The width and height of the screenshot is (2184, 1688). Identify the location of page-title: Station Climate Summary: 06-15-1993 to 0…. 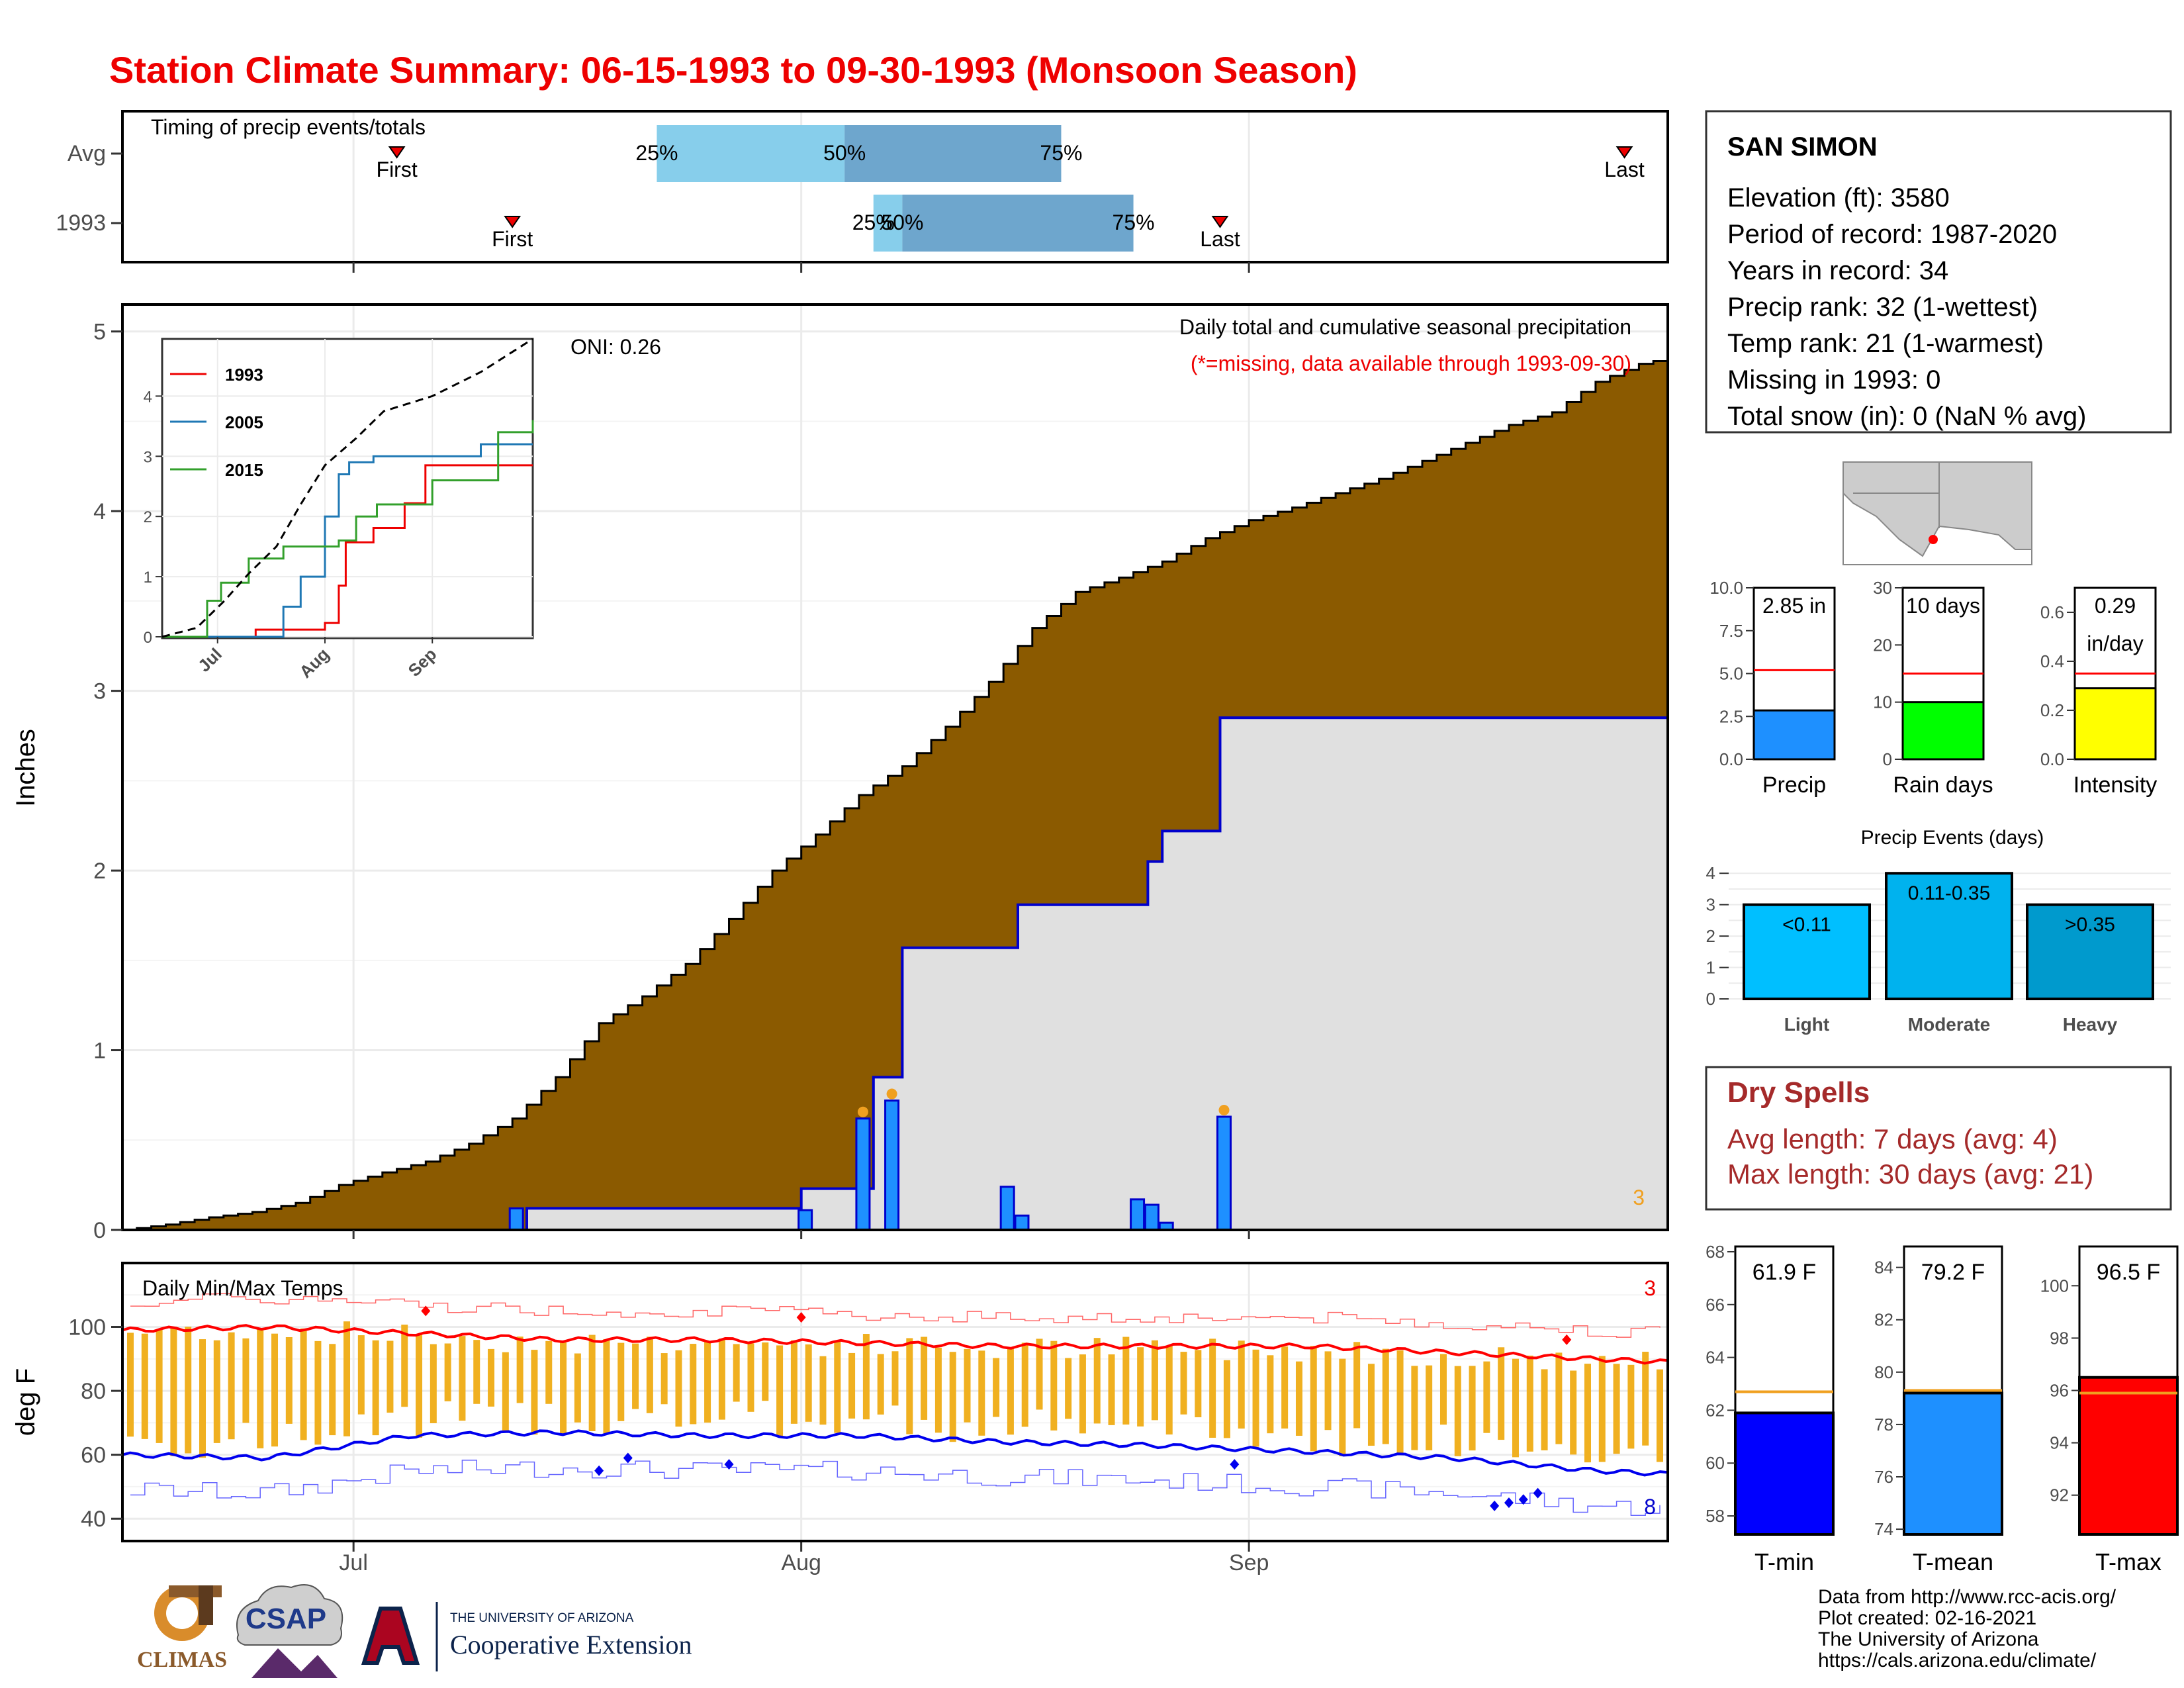
(733, 70).